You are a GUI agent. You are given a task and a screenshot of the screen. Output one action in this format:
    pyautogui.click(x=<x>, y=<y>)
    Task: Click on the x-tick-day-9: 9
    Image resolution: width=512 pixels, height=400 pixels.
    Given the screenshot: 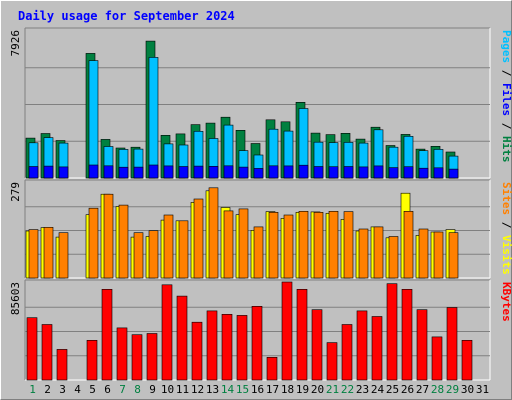 What is the action you would take?
    pyautogui.click(x=152, y=389)
    